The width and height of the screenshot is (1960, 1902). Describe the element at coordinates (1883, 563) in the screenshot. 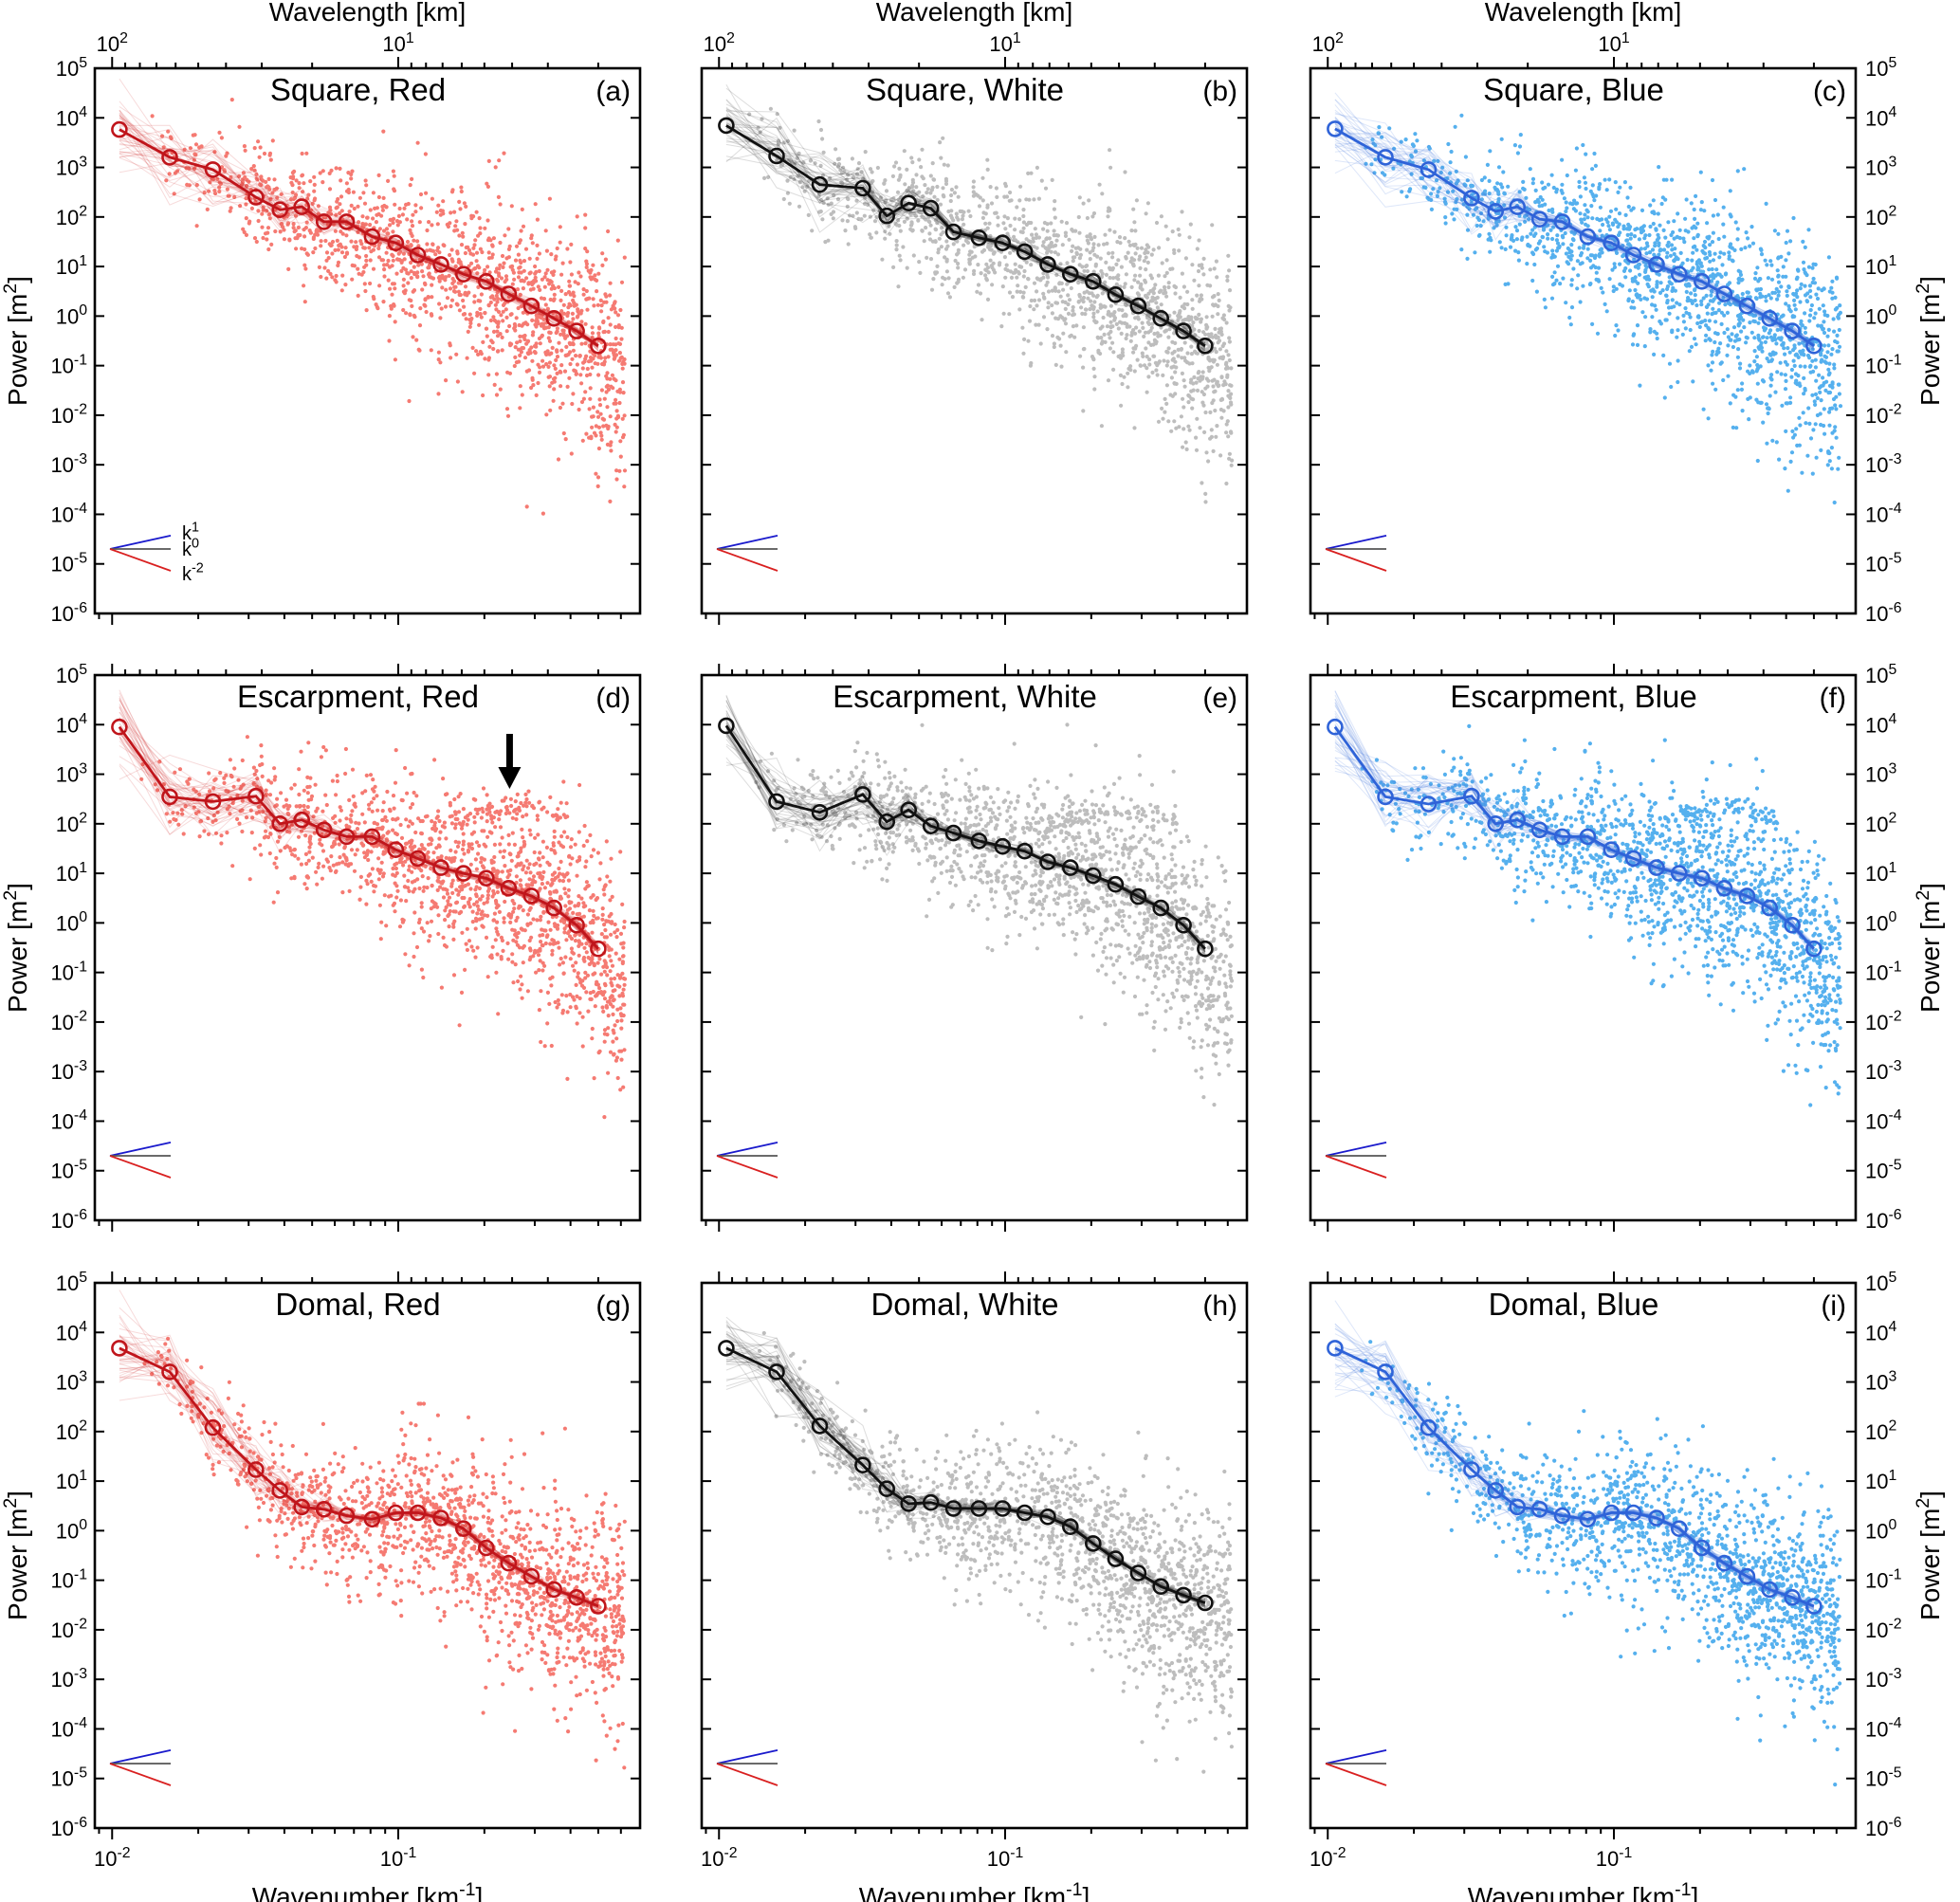

I see `y-tick-label: 10⁻⁵` at that location.